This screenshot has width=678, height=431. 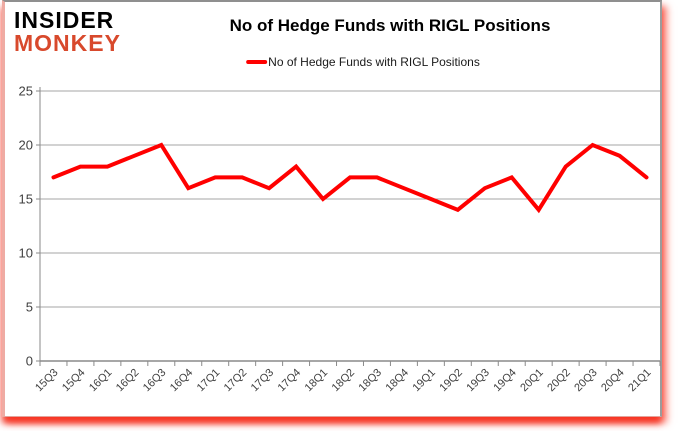 I want to click on x-axis-label: 15Q4, so click(x=74, y=381).